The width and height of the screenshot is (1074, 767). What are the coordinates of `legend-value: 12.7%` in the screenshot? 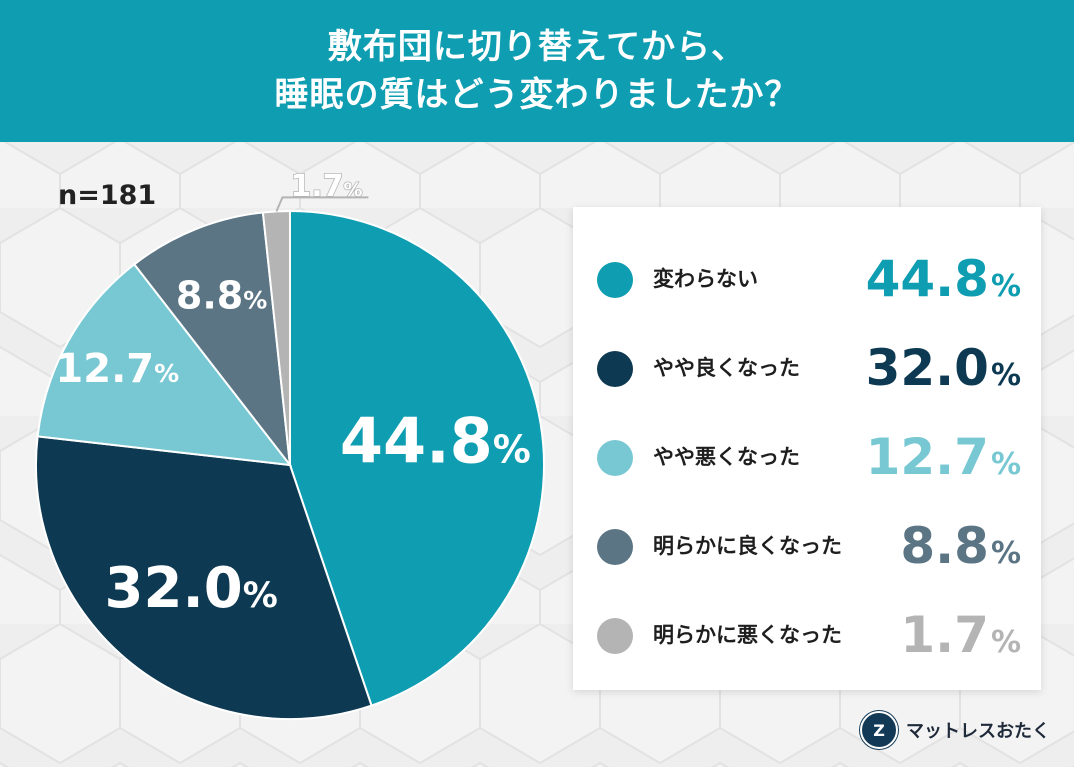 It's located at (943, 457).